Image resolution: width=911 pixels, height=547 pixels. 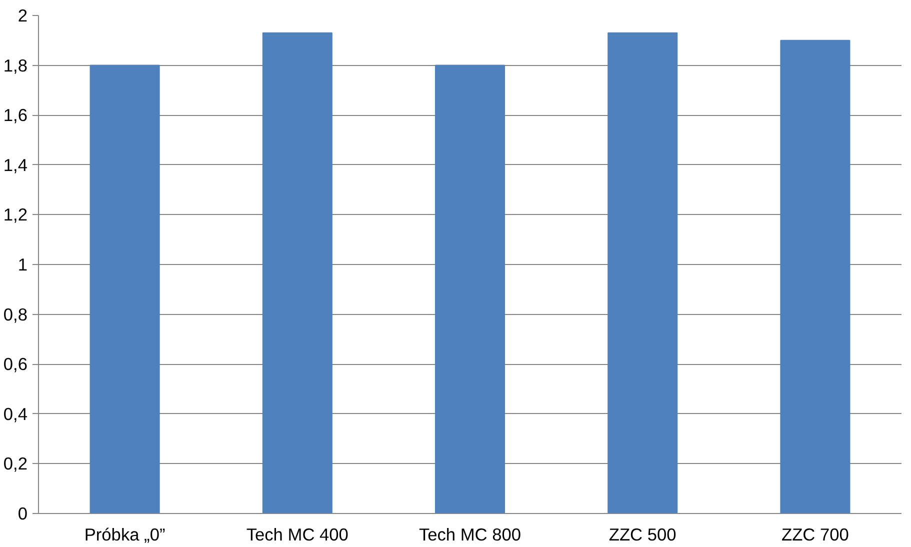 What do you see at coordinates (470, 534) in the screenshot?
I see `x-tick-label: Tech MC 800` at bounding box center [470, 534].